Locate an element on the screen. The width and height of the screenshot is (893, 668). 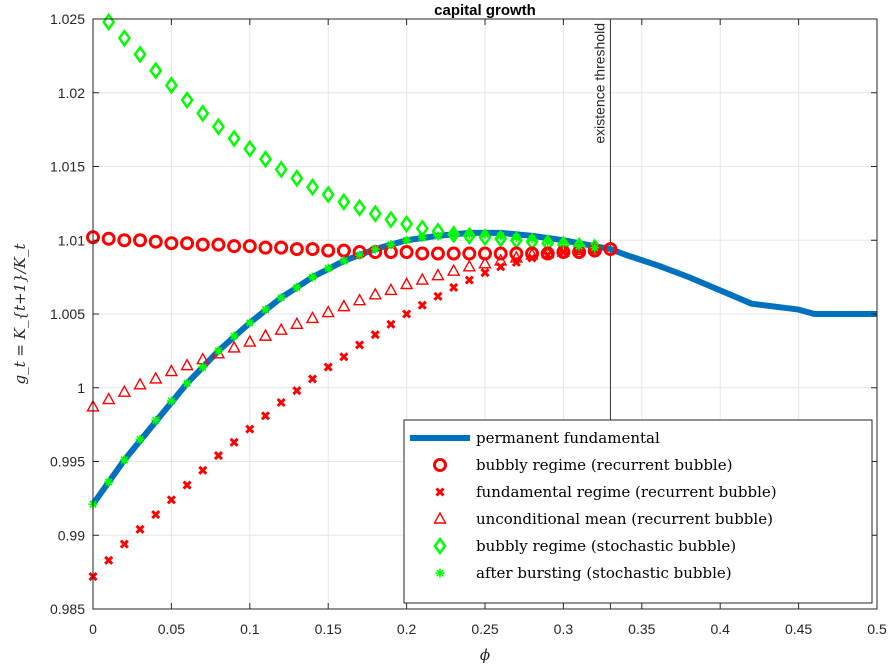
x-tick-label: 0.1 is located at coordinates (250, 629).